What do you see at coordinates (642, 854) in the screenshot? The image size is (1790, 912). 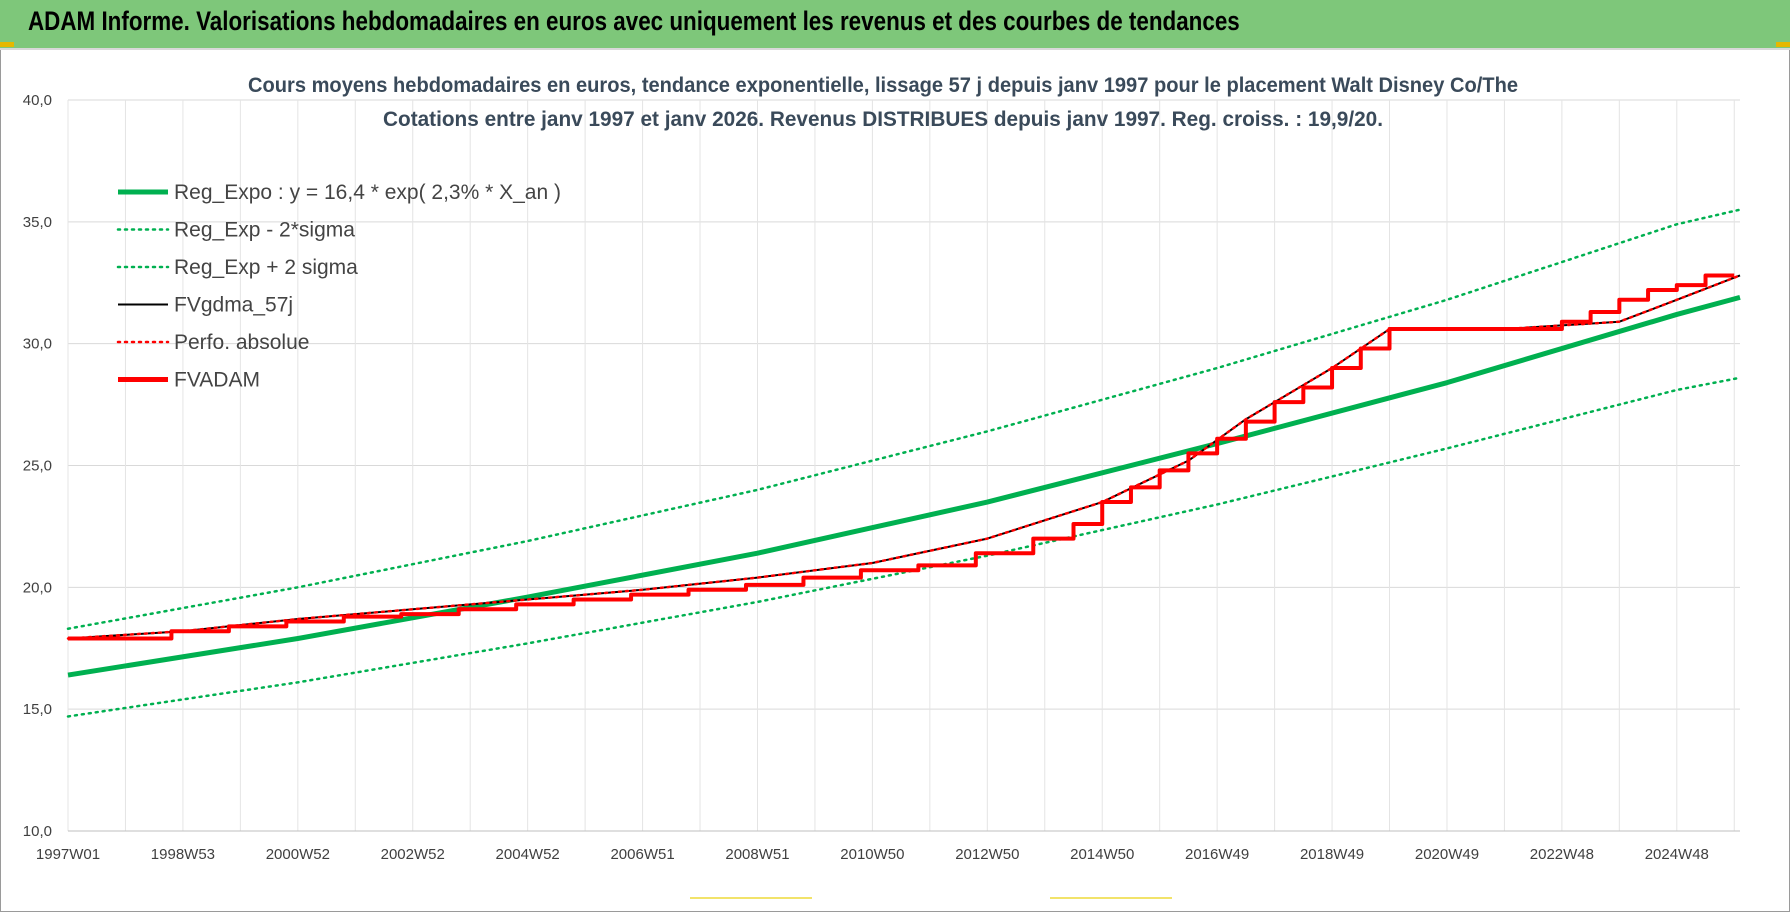 I see `x-tick-label: 2006W51` at bounding box center [642, 854].